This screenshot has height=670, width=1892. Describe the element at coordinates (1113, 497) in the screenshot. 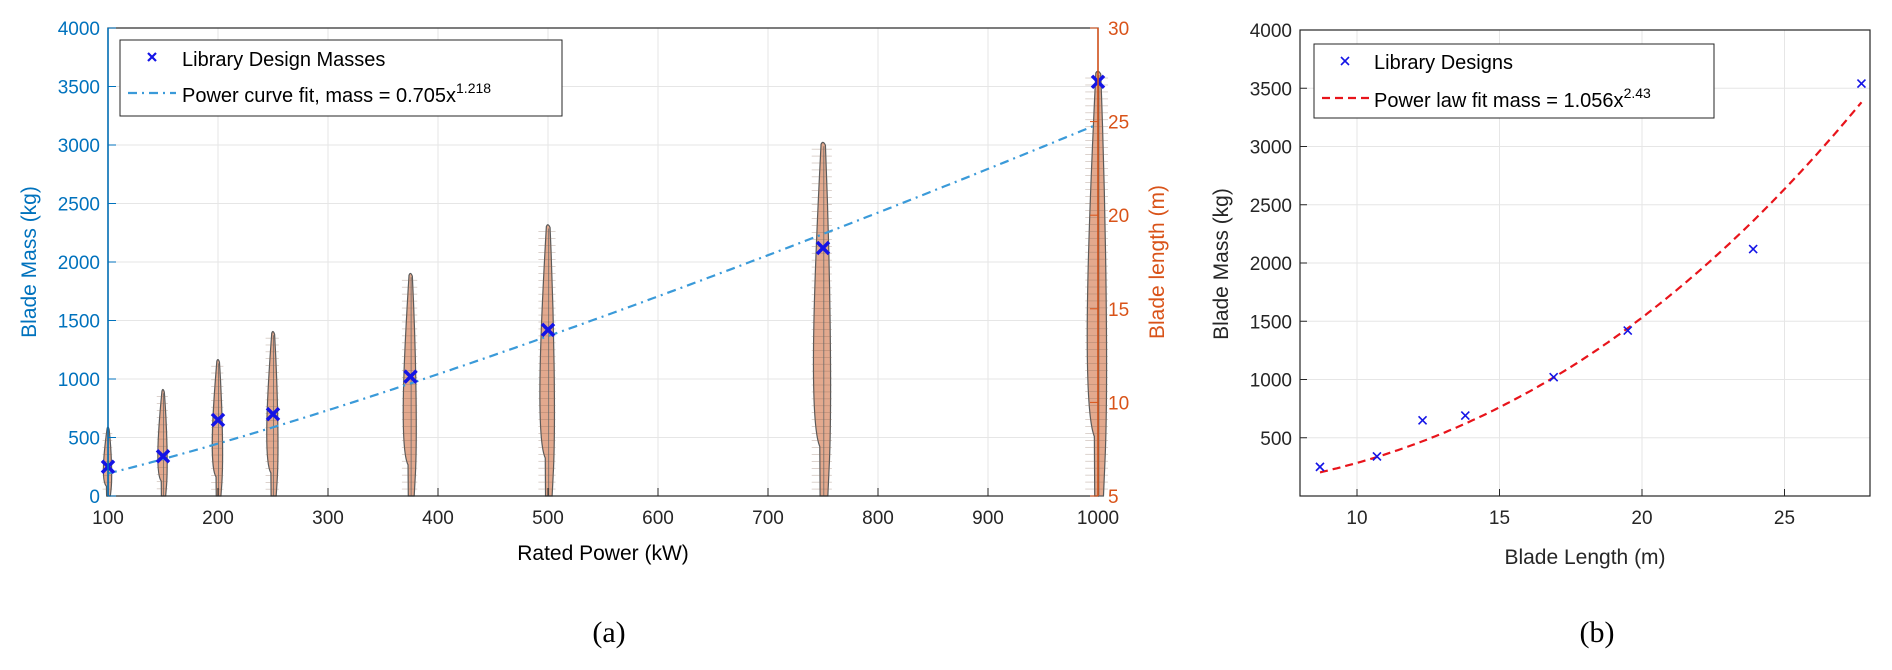

I see `chart-a-y2-tick-label: 5` at that location.